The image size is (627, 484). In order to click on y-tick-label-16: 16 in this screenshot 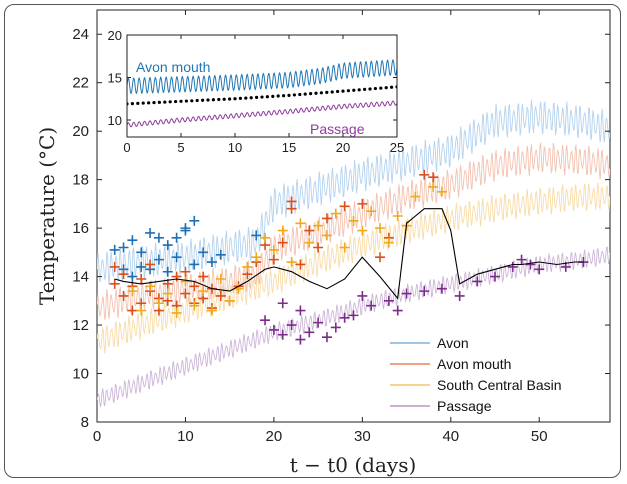, I will do `click(80, 228)`.